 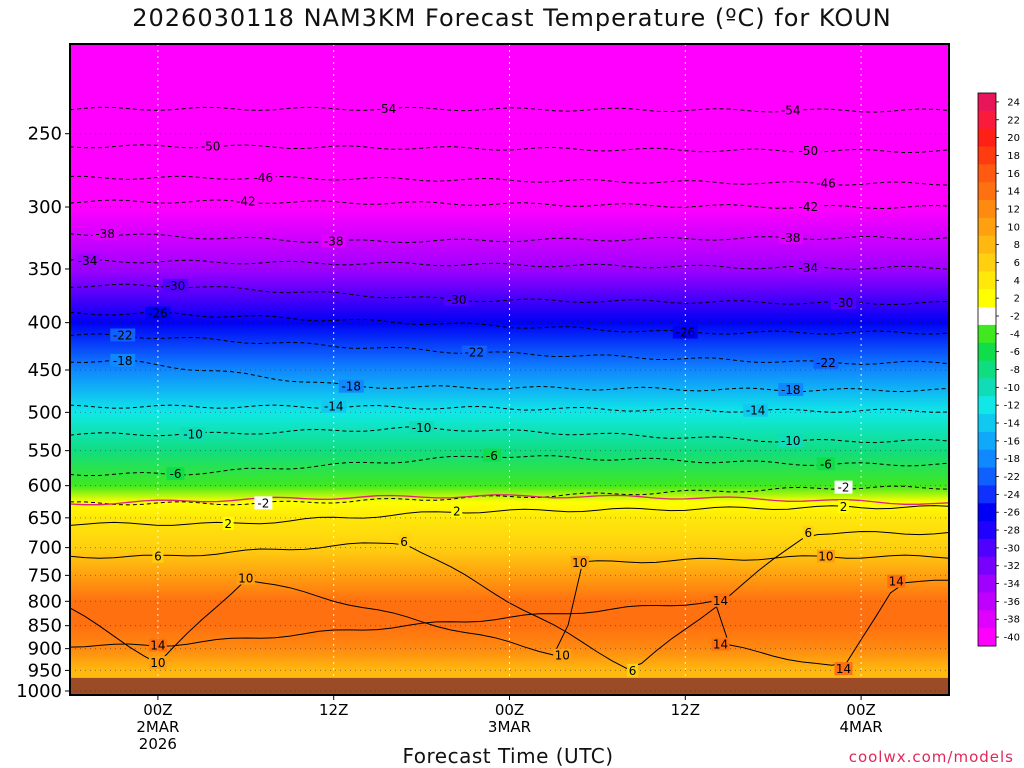 I want to click on y-tick-label: 450, so click(x=45, y=370).